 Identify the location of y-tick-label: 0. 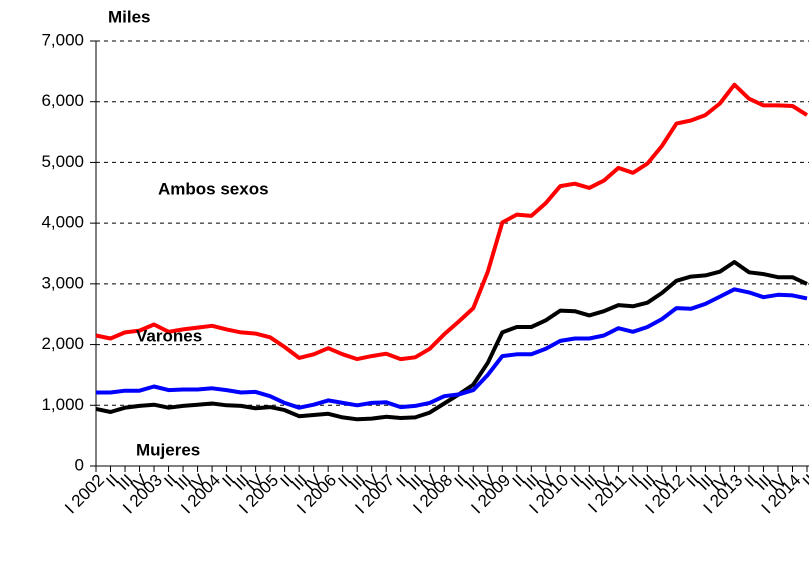
(79, 464).